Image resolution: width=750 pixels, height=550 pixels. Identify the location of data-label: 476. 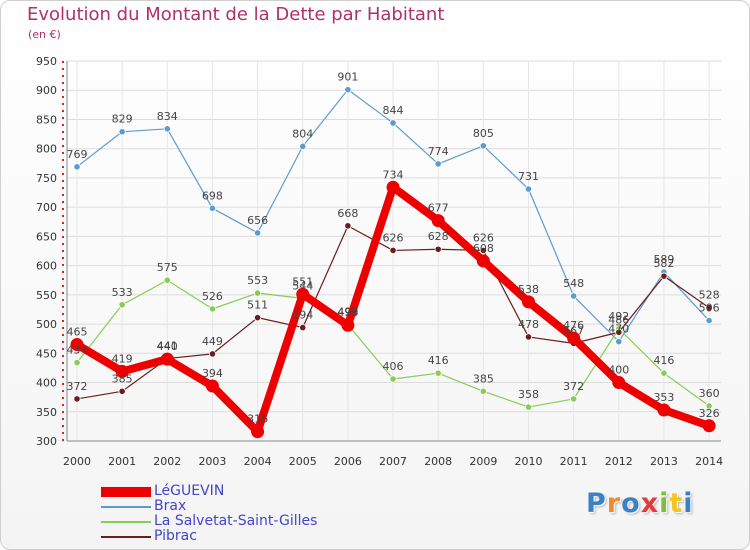
(573, 325).